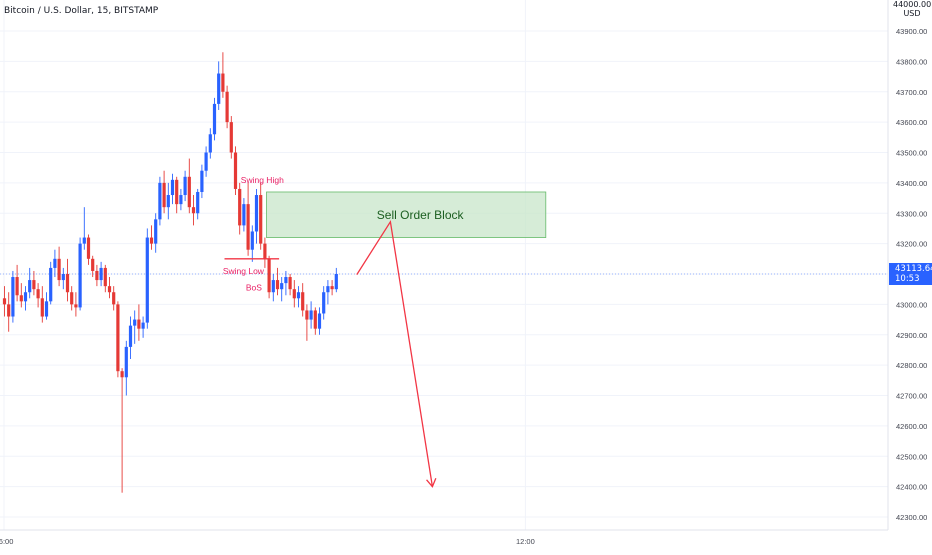 The width and height of the screenshot is (932, 555). Describe the element at coordinates (911, 31) in the screenshot. I see `y-tick-label: 43900.00` at that location.